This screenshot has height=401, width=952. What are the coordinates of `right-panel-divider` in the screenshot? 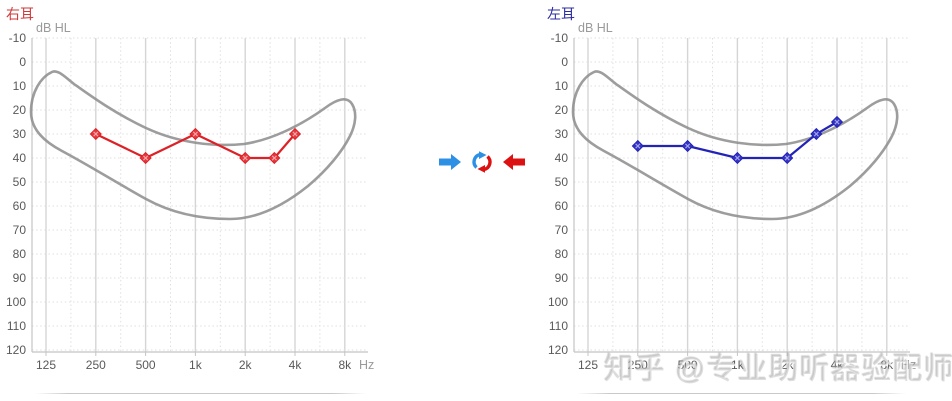 It's located at (200, 393).